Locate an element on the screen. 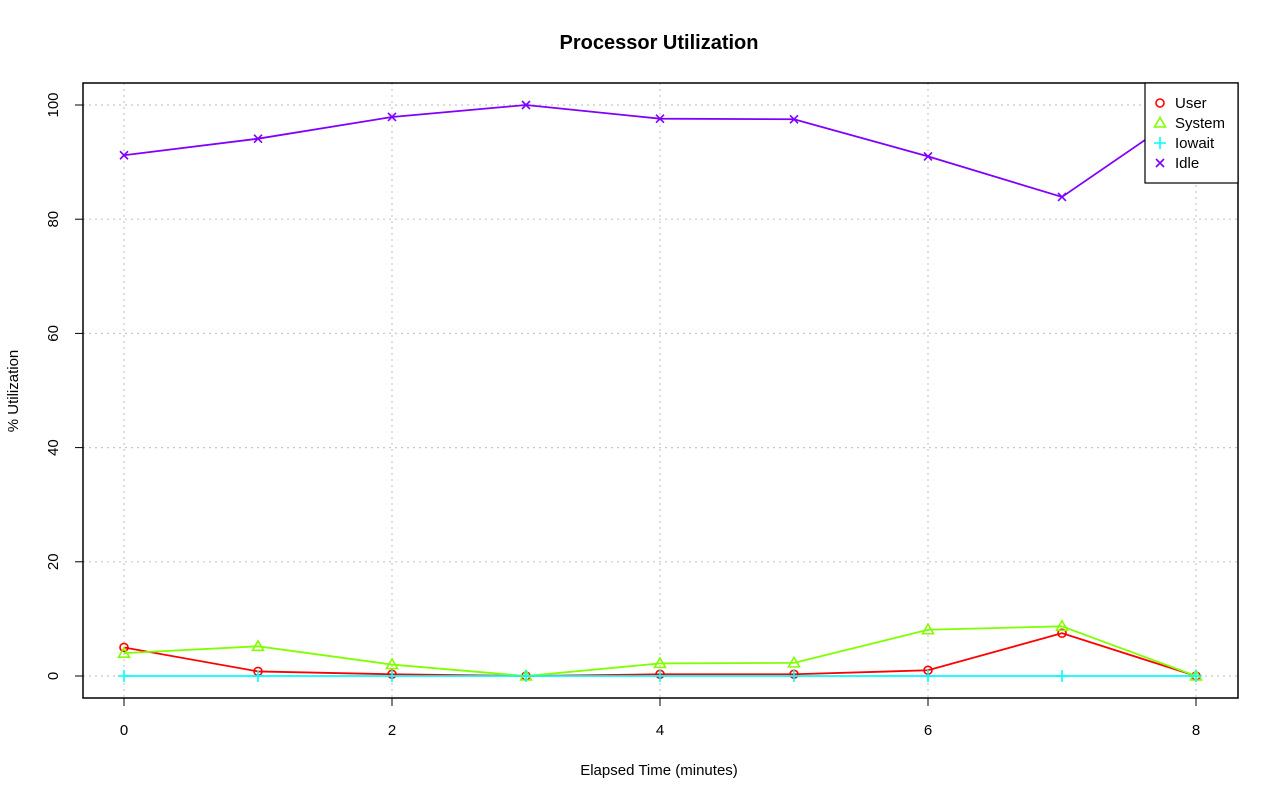 The image size is (1280, 801). y-tick-label: 100 is located at coordinates (53, 104).